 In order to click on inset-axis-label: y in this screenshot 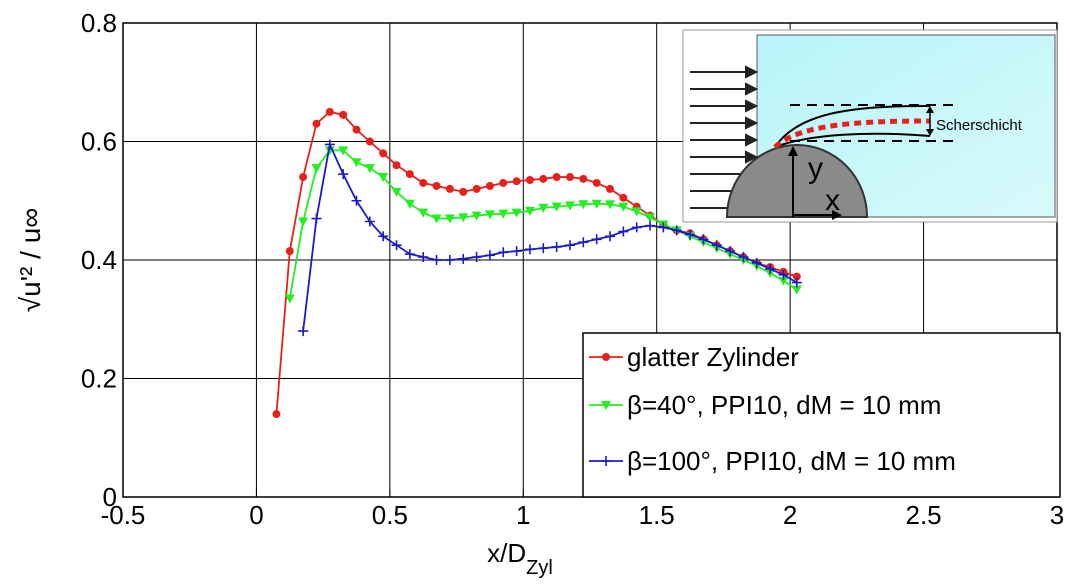, I will do `click(815, 168)`.